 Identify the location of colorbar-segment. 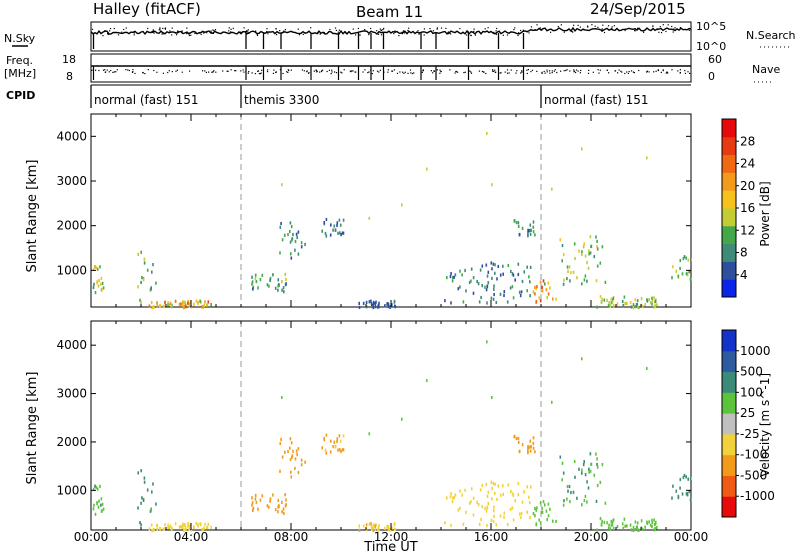
(729, 181).